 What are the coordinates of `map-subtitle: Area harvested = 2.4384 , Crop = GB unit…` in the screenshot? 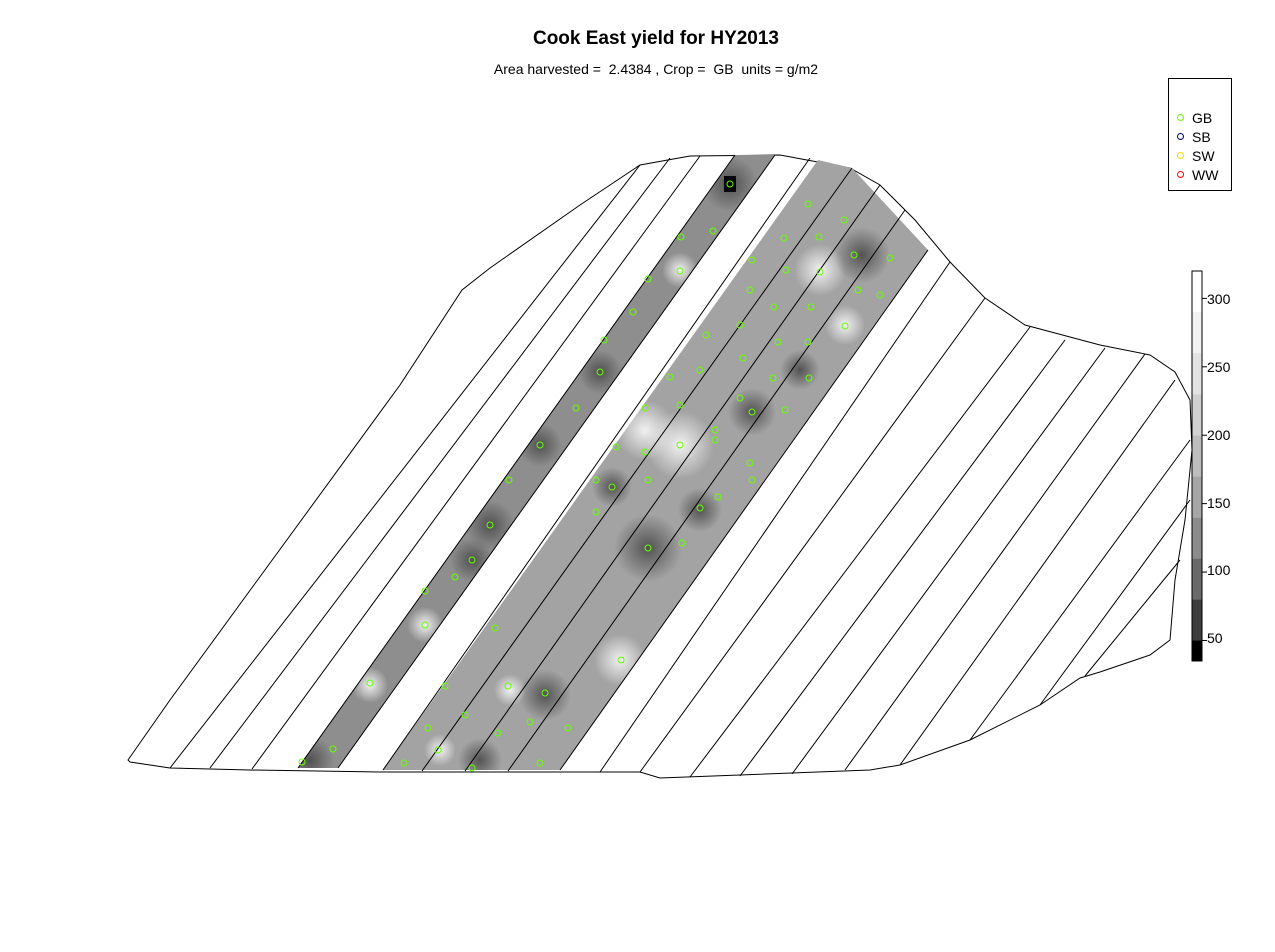 It's located at (656, 69).